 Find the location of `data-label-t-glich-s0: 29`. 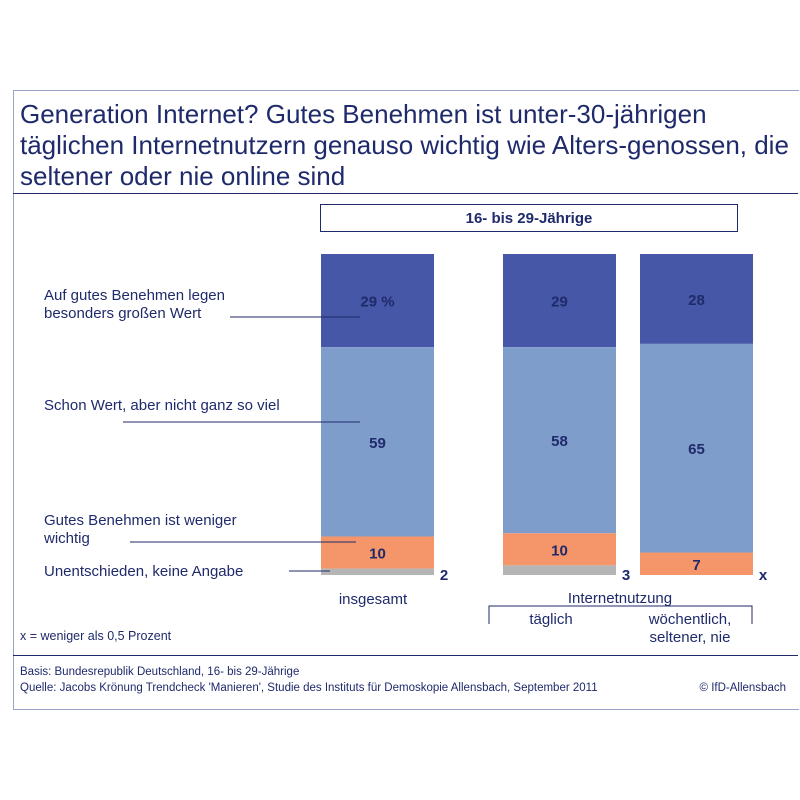

data-label-t-glich-s0: 29 is located at coordinates (559, 302).